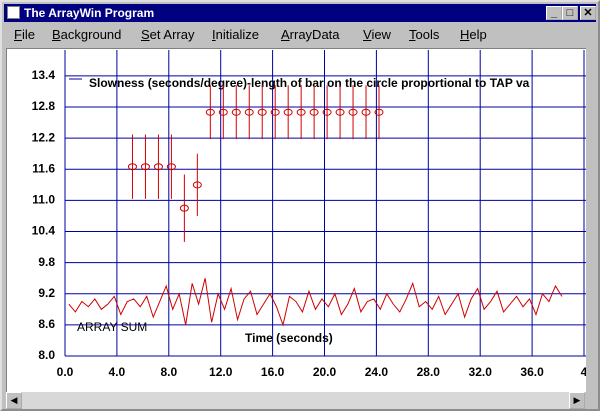 The height and width of the screenshot is (411, 600). I want to click on x-axis-label: Time (seconds), so click(289, 338).